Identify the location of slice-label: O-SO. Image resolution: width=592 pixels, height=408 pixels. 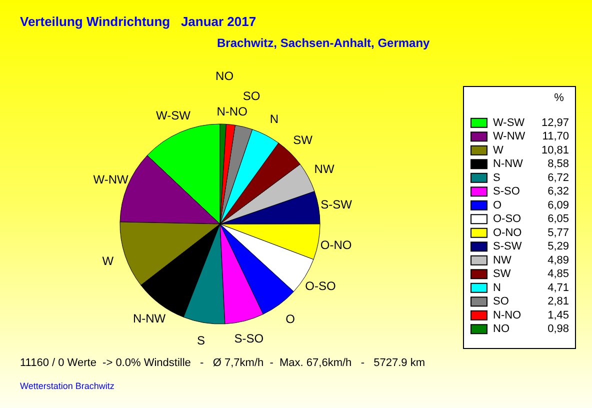
(320, 285).